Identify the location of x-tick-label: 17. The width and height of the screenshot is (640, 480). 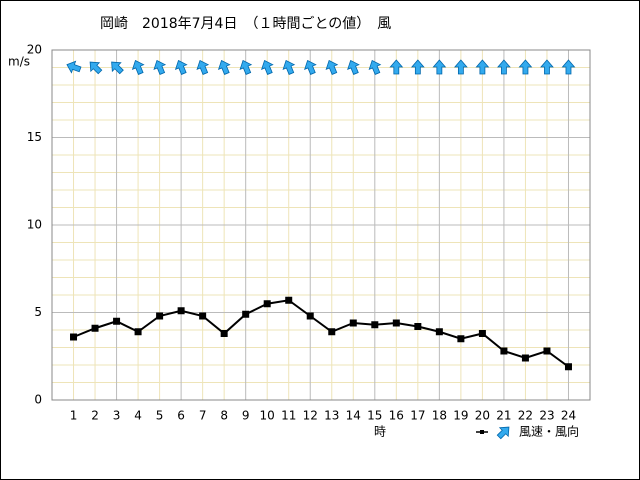
(417, 416).